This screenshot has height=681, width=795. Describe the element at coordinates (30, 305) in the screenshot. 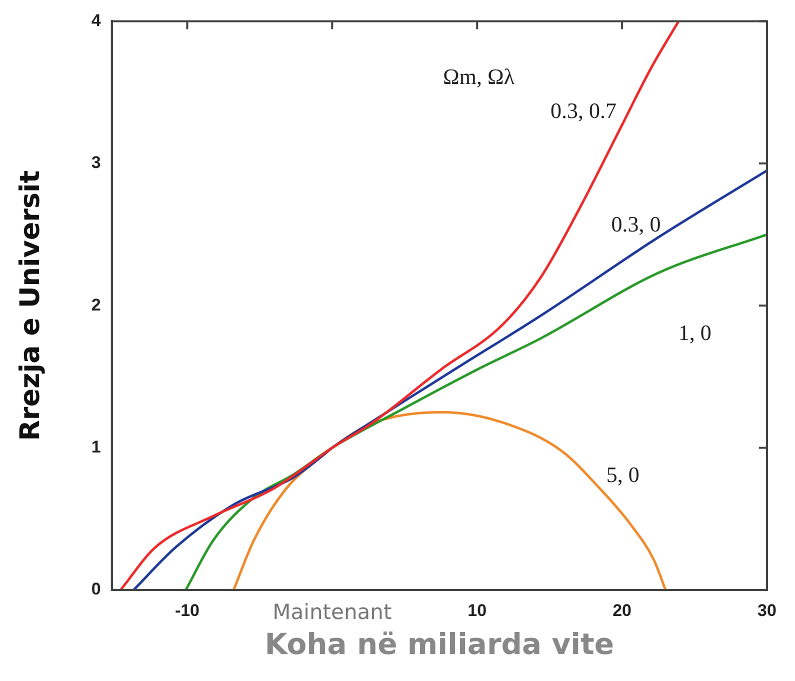

I see `y-axis-title: Rrezja e Universit` at that location.